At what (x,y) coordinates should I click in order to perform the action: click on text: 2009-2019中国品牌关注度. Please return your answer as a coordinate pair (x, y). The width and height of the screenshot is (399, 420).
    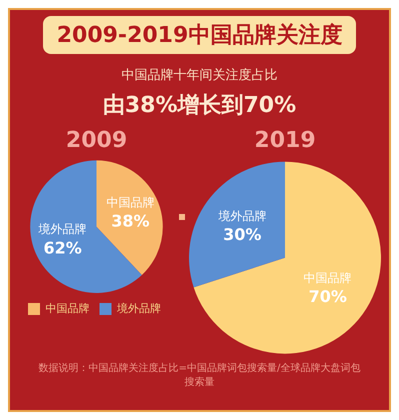
    Looking at the image, I should click on (199, 35).